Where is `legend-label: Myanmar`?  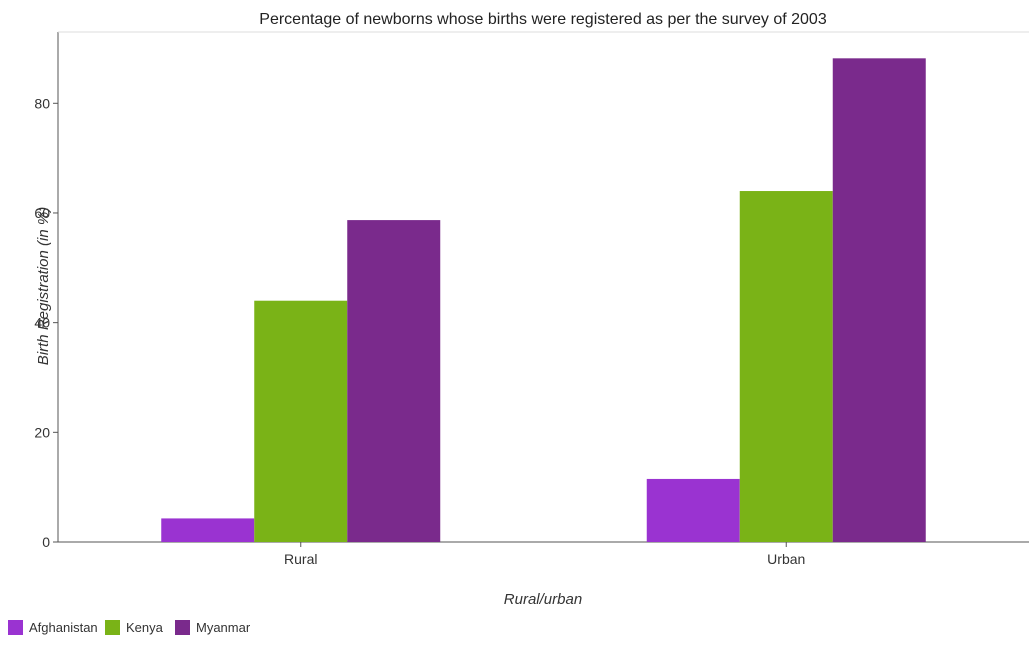
legend-label: Myanmar is located at coordinates (223, 627).